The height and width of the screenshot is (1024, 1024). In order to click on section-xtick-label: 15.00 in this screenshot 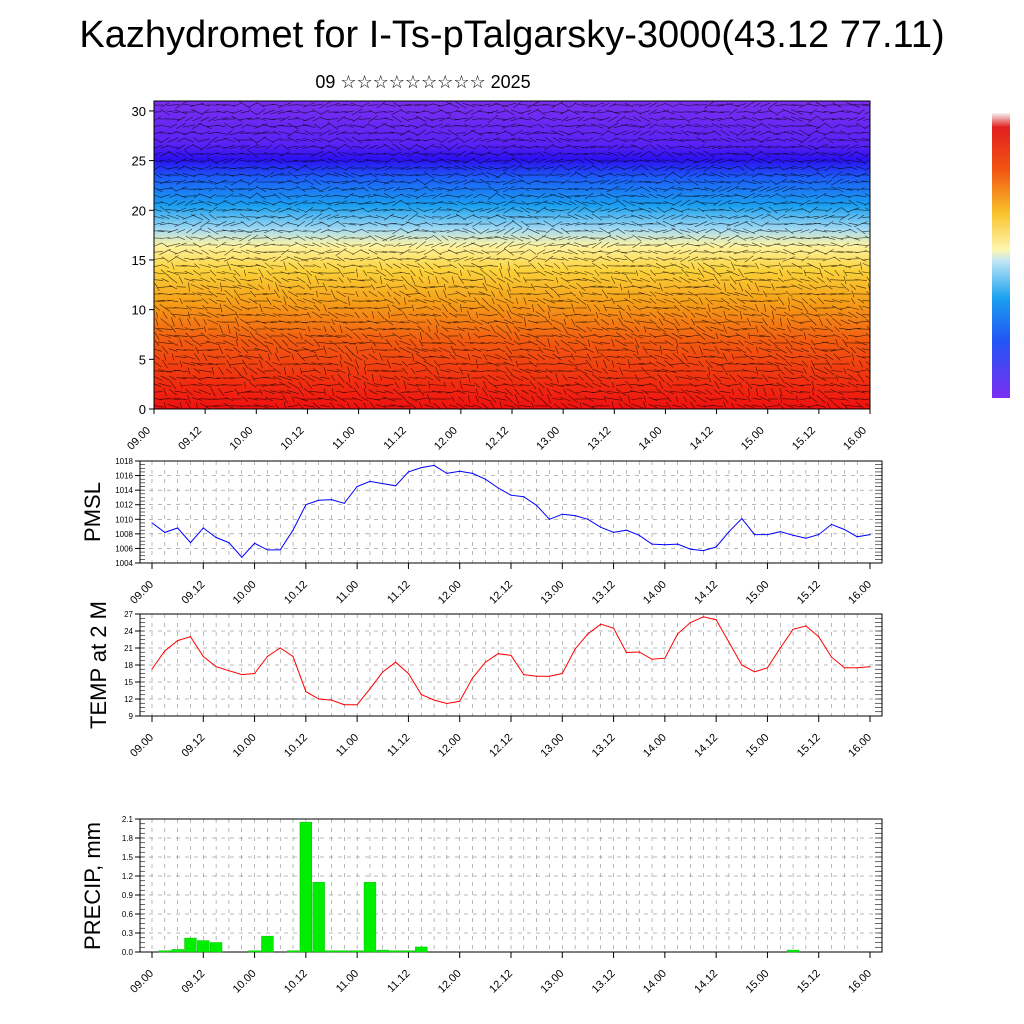, I will do `click(753, 439)`.